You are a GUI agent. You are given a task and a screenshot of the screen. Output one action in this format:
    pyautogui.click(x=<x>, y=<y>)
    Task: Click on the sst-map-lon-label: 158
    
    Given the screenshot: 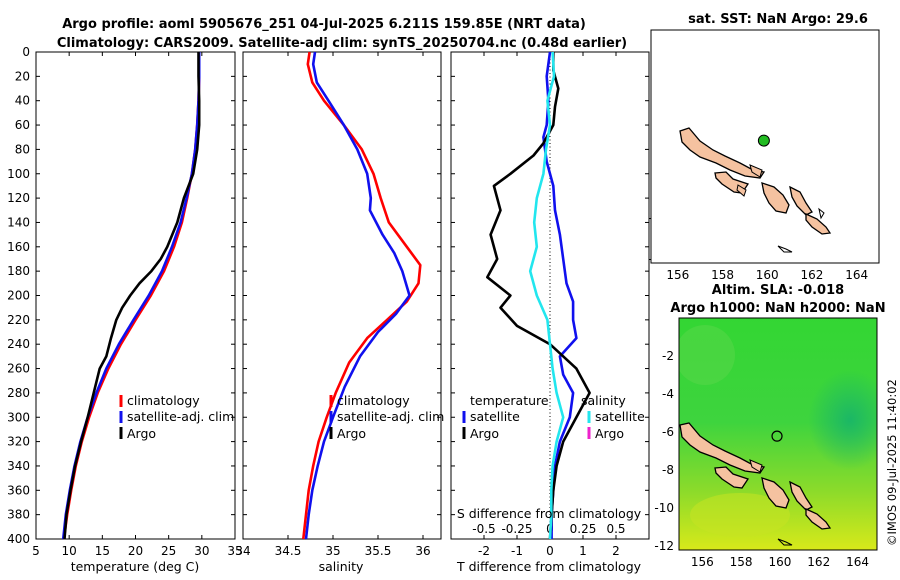 What is the action you would take?
    pyautogui.click(x=722, y=275)
    